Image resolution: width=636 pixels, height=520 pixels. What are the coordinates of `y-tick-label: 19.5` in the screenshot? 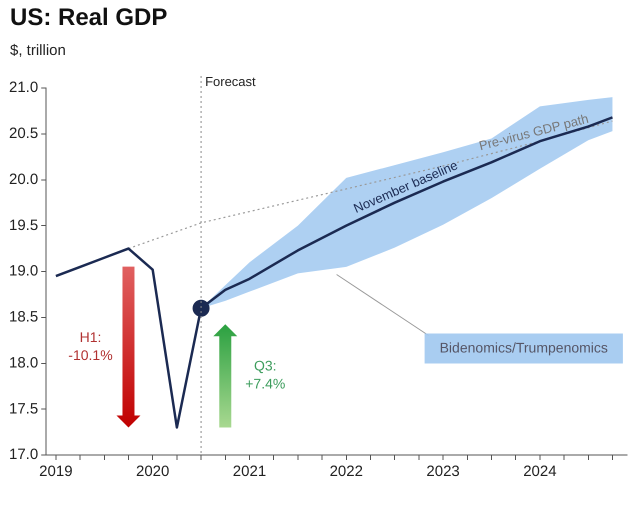 It's located at (23, 225).